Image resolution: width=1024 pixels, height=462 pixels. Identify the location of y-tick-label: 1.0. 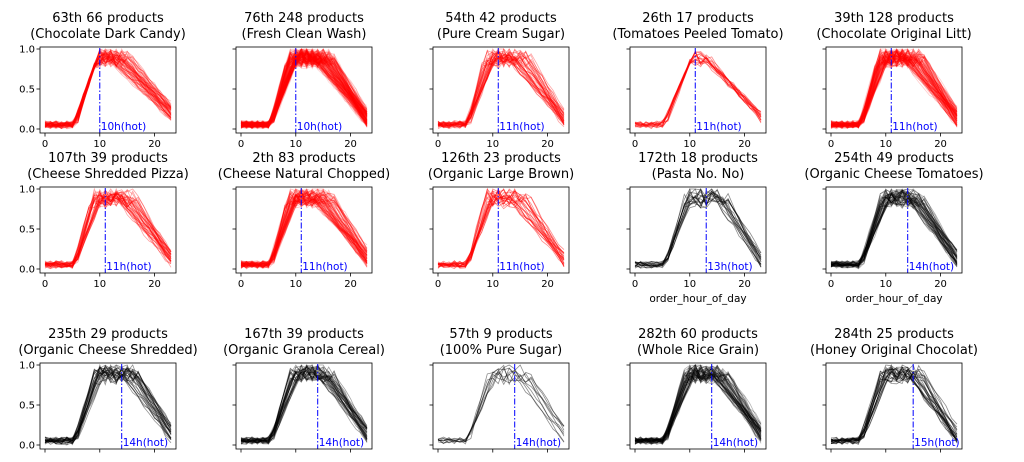
(27, 366).